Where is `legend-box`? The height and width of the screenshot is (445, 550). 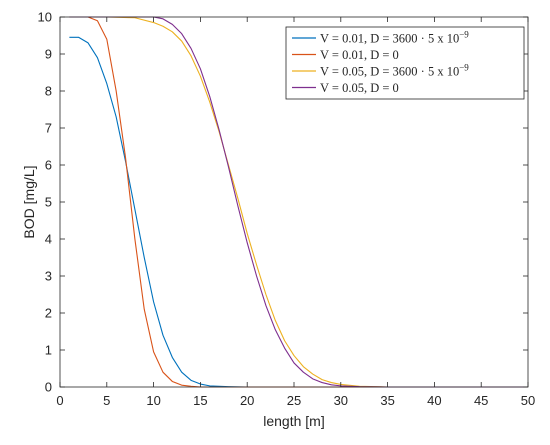 legend-box is located at coordinates (405, 63).